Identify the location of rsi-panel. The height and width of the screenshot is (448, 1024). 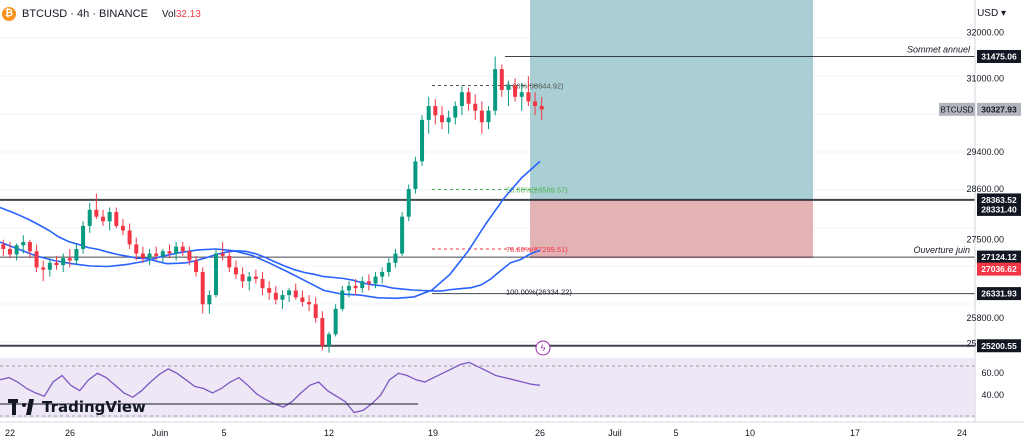
(487, 388).